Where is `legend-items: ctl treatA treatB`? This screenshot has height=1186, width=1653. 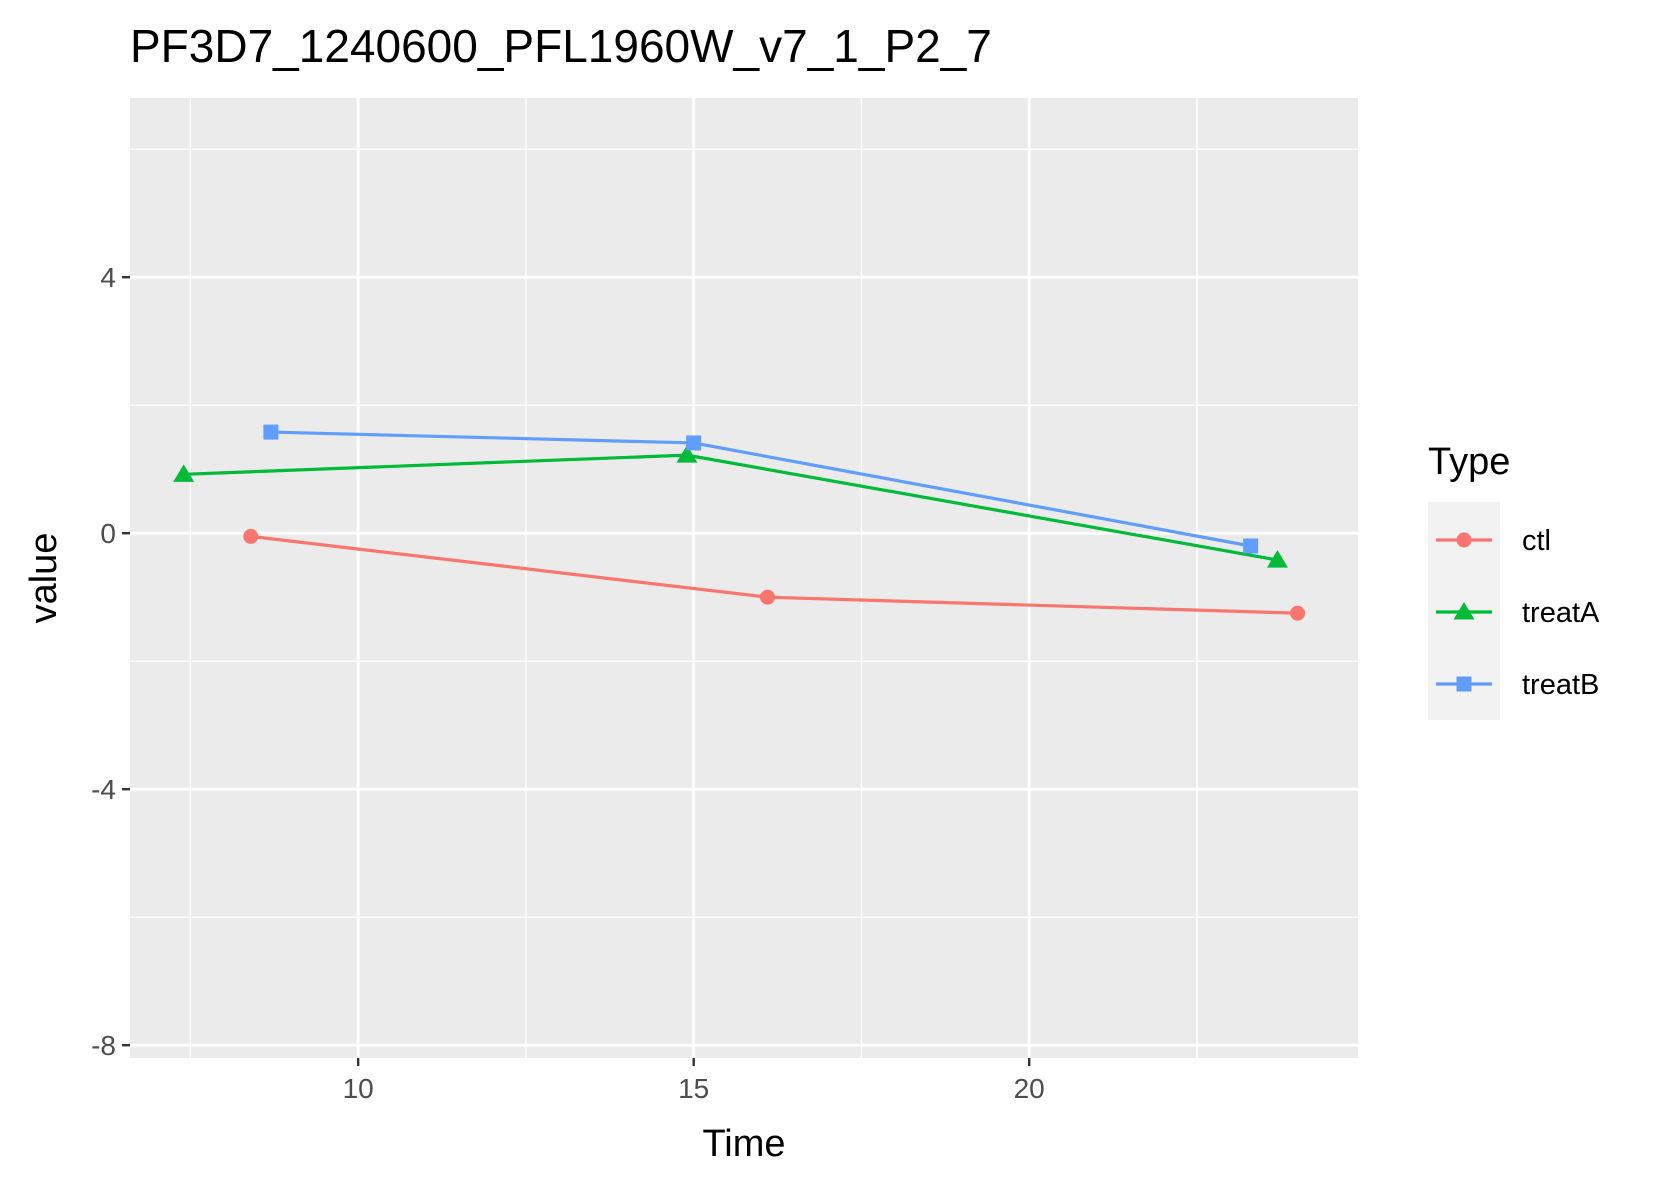
legend-items: ctl treatA treatB is located at coordinates (1518, 613).